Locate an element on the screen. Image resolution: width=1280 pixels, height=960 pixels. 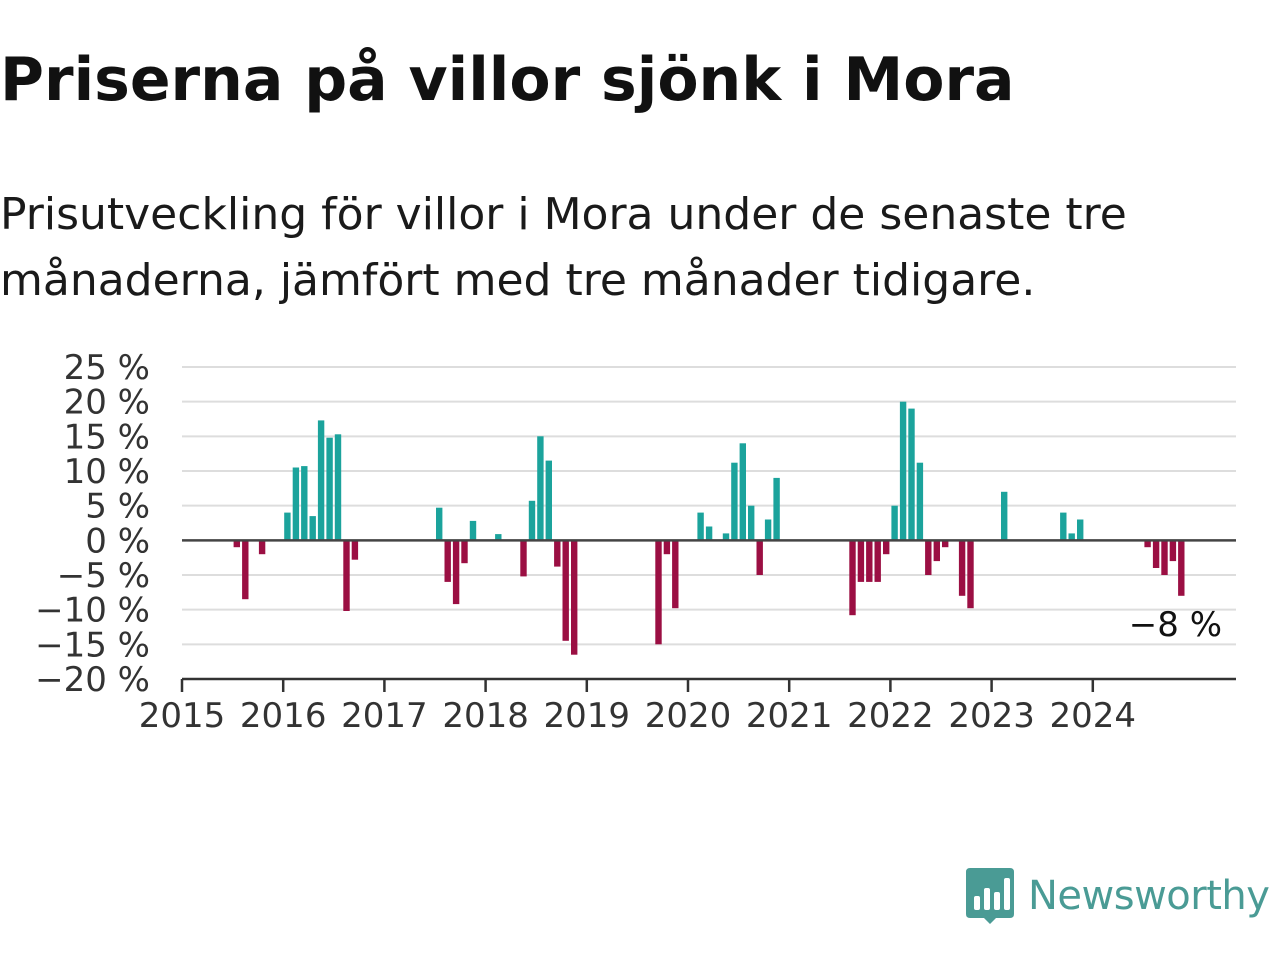
x-axis-labels: 2015 2016 2017 2018 2019 2020 2021 2022 2023 2024 is located at coordinates (637, 716).